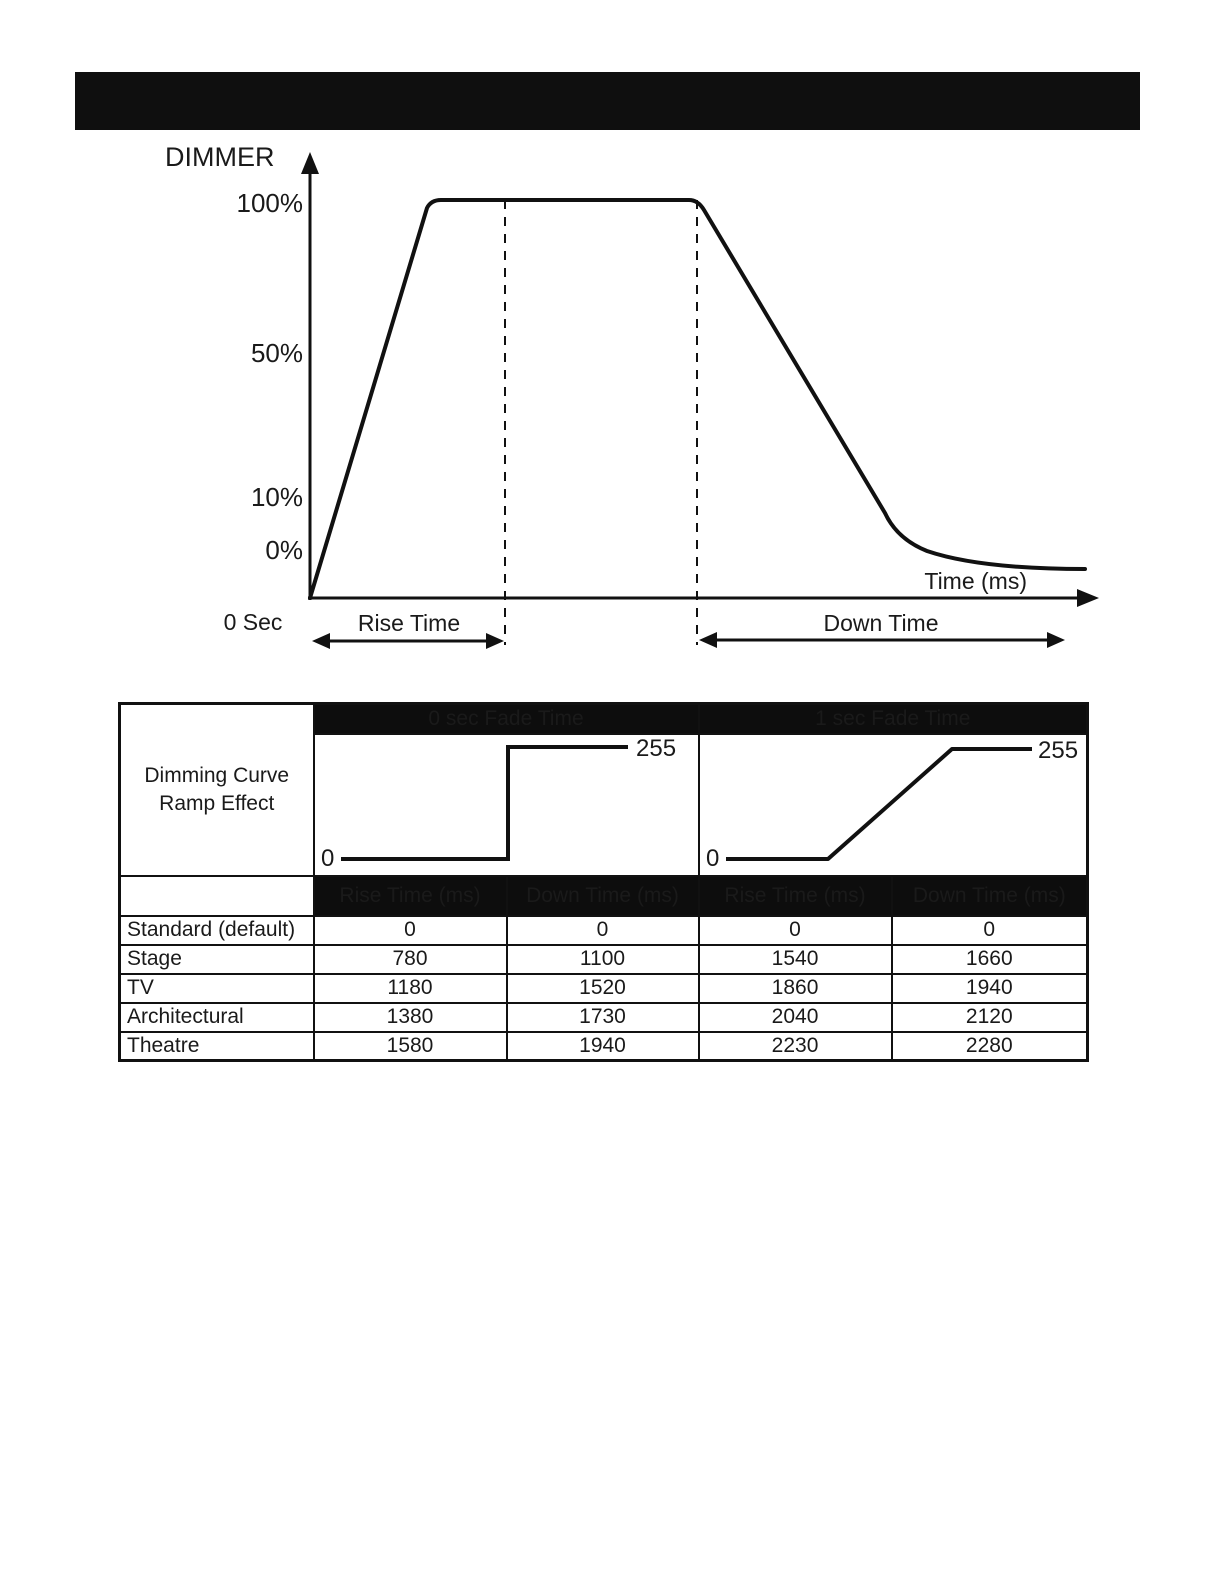  I want to click on table-row: Standard (default) 0 0 0 0, so click(603, 930).